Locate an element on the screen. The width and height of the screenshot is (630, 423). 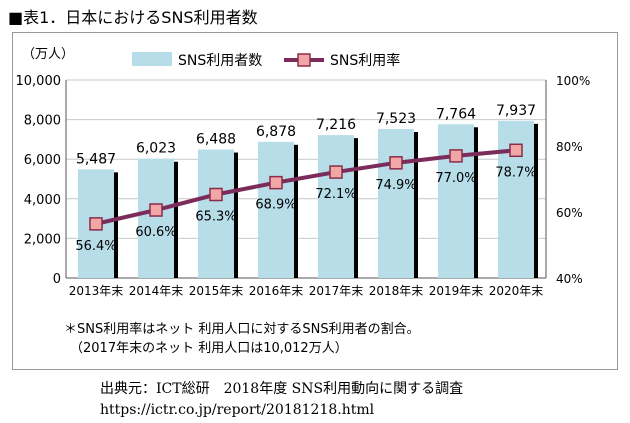
rate-value-label: 56.4% is located at coordinates (95, 246).